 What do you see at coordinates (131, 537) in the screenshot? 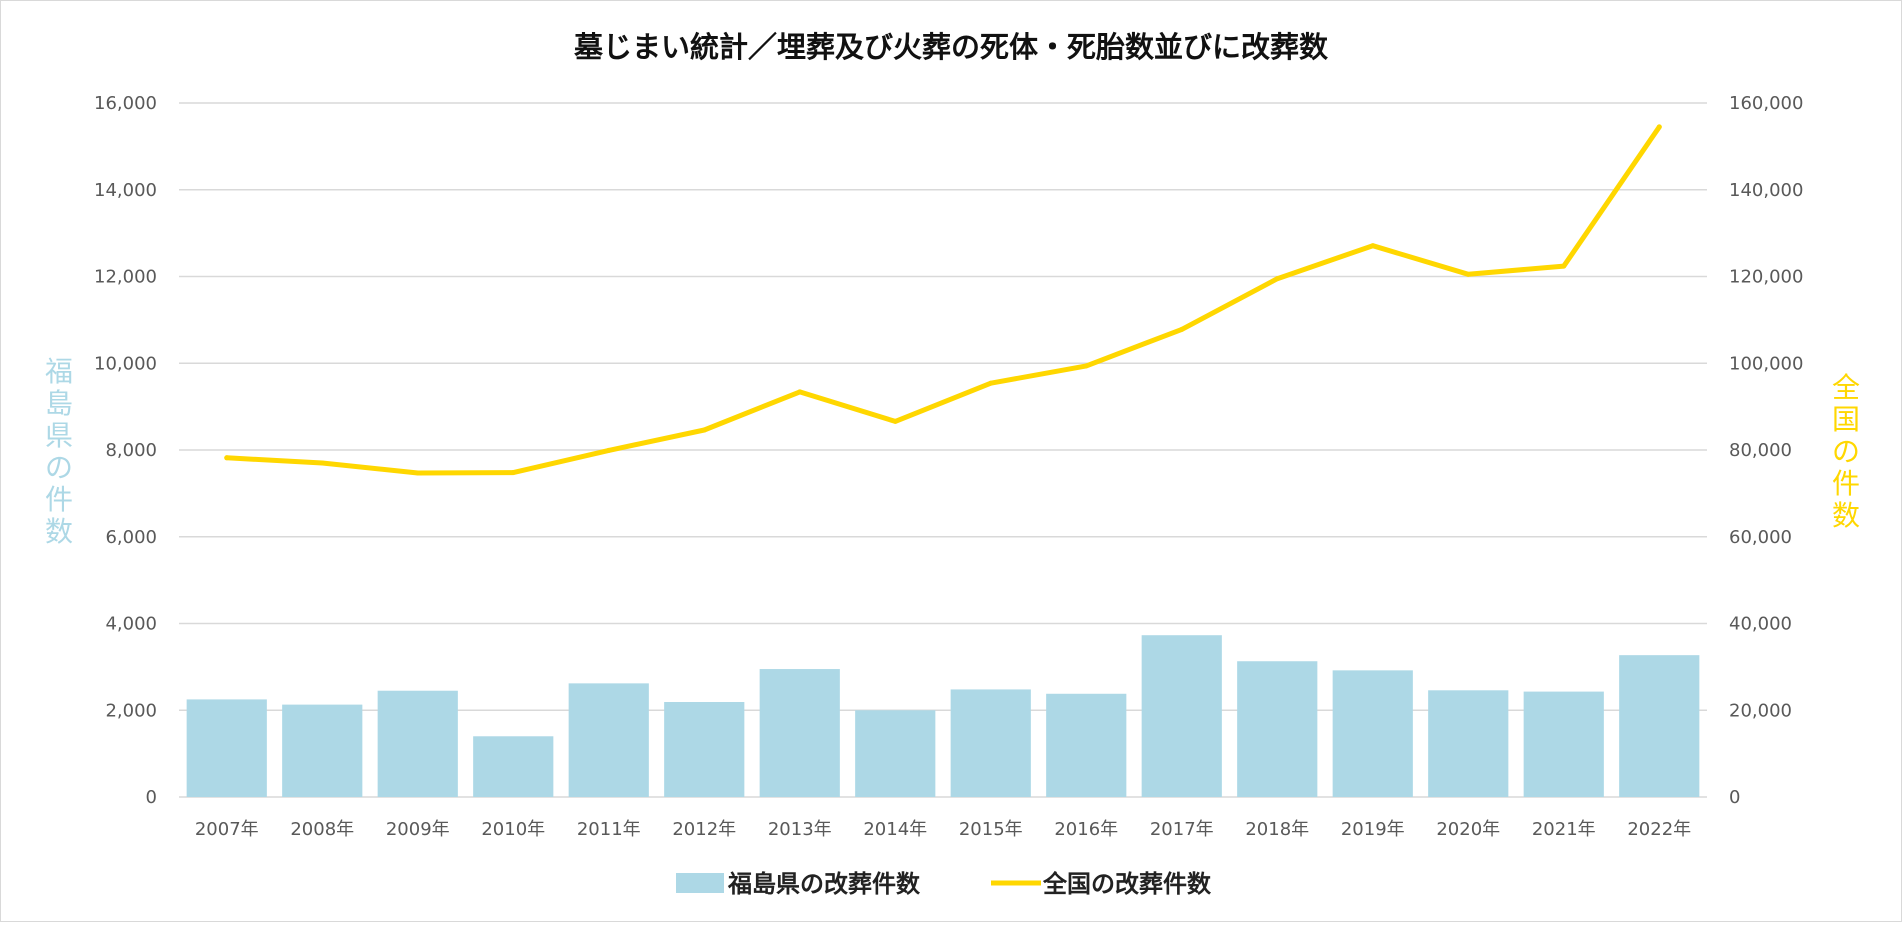
I see `left-tick-label: 6,000` at bounding box center [131, 537].